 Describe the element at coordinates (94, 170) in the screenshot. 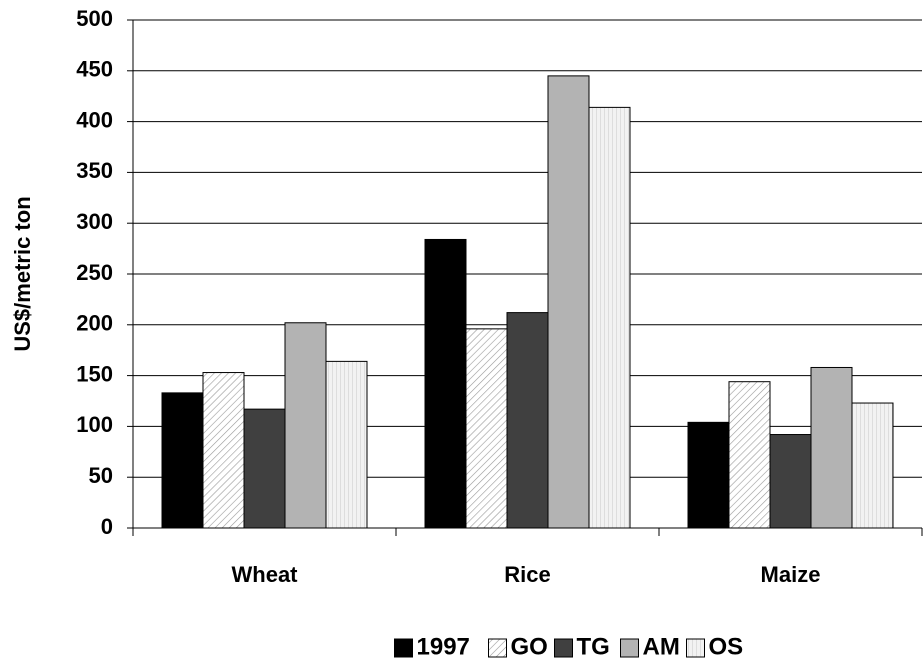

I see `y-tick-label: 350` at that location.